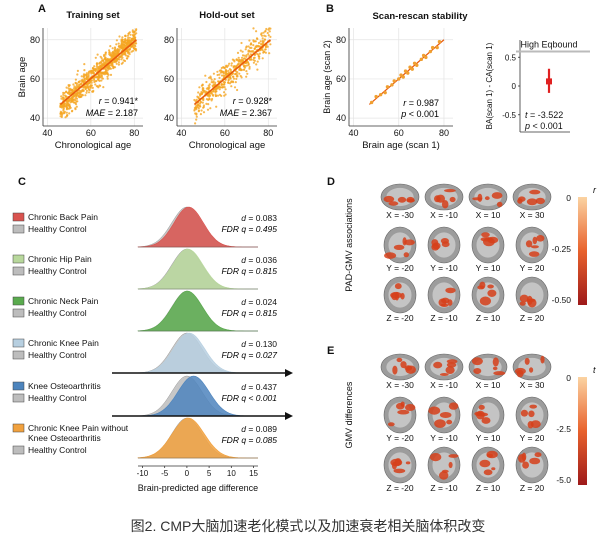 The image size is (616, 544). What do you see at coordinates (349, 414) in the screenshot?
I see `panel-y-label: GMV differences` at bounding box center [349, 414].